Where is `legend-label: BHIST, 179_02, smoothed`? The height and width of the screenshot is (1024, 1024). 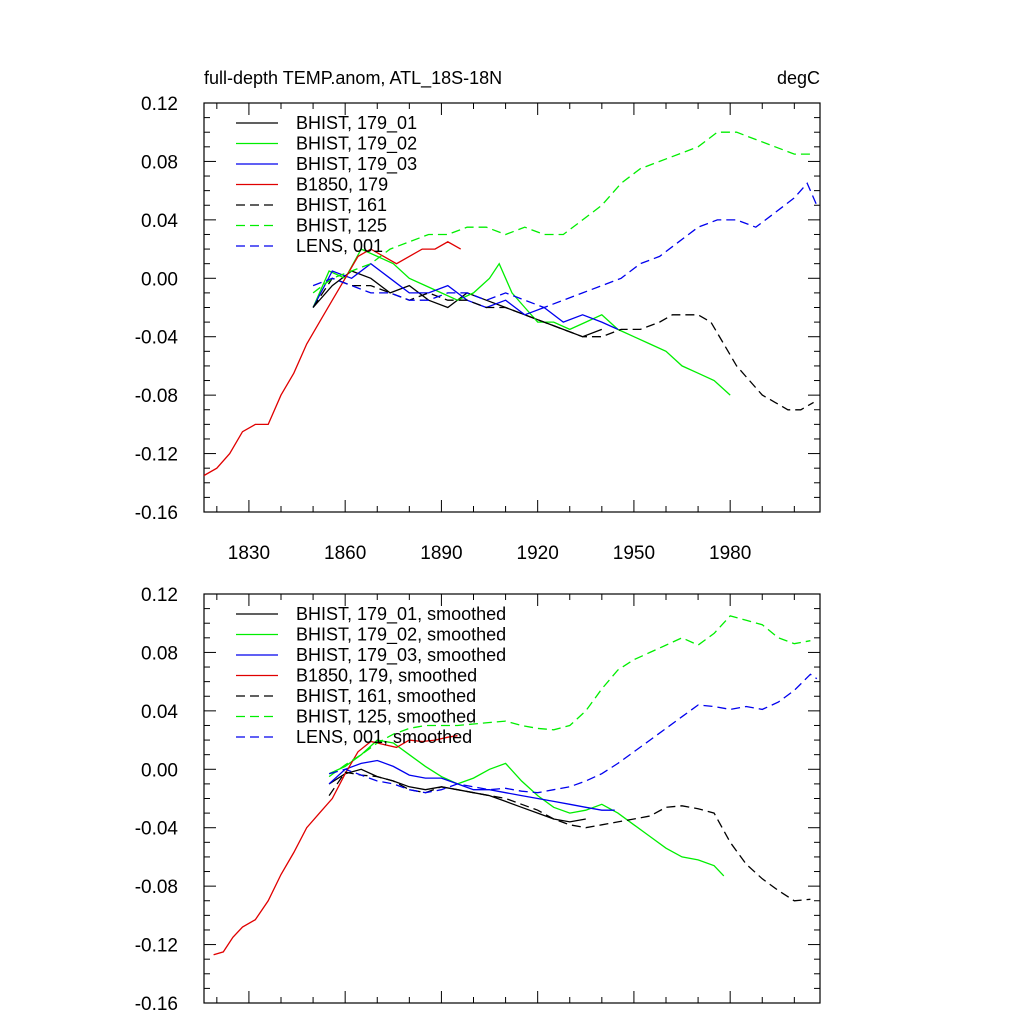
legend-label: BHIST, 179_02, smoothed is located at coordinates (401, 635).